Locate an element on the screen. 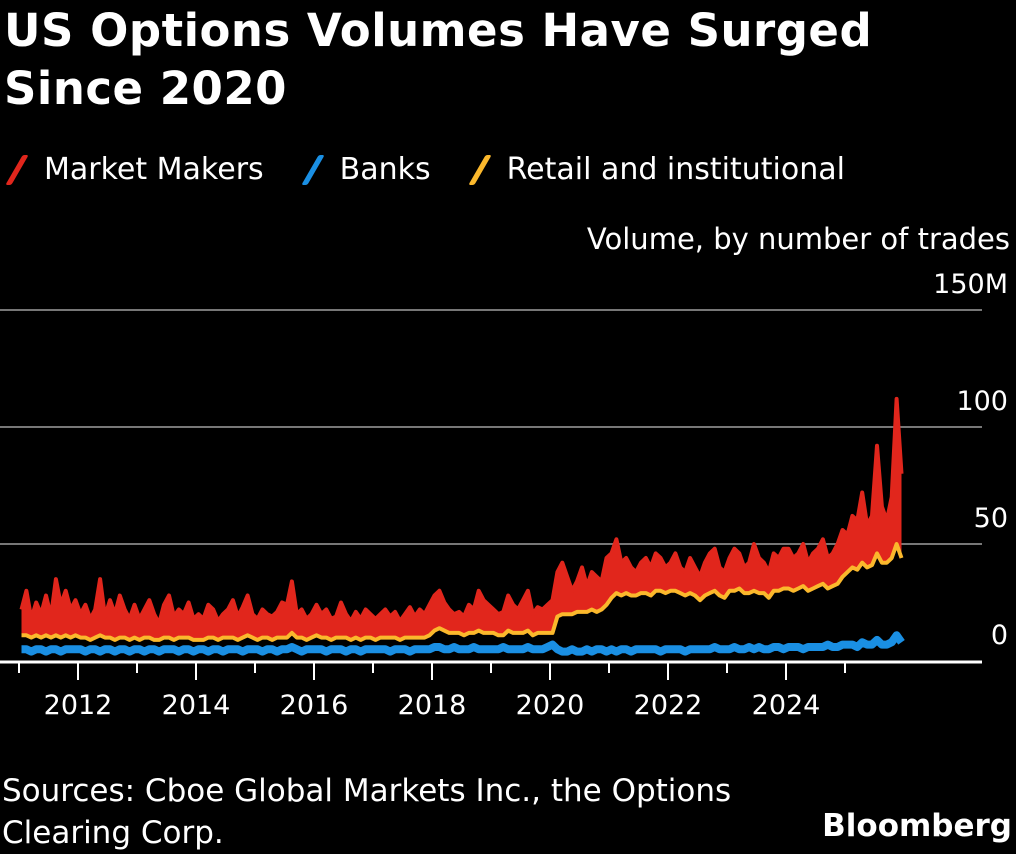 The height and width of the screenshot is (854, 1016). x-tick-label: 2016 is located at coordinates (314, 705).